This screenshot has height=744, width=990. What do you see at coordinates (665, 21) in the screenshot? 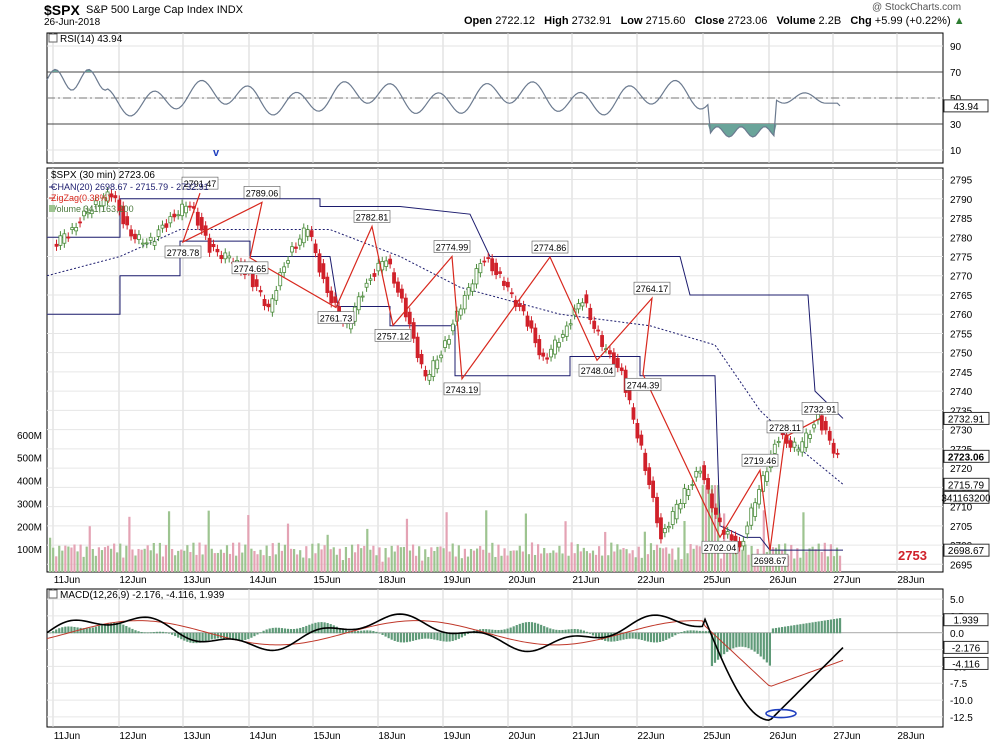
I see `low-value: 2715.60` at bounding box center [665, 21].